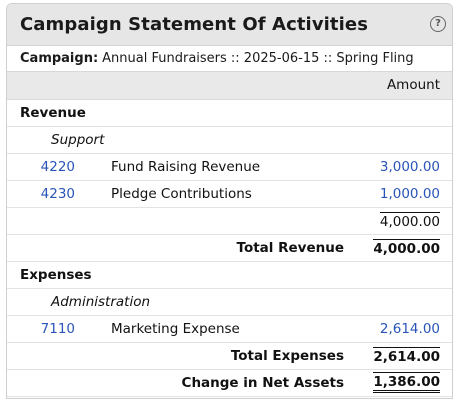 Image resolution: width=456 pixels, height=402 pixels. What do you see at coordinates (184, 248) in the screenshot?
I see `total-revenue-label: Total Revenue` at bounding box center [184, 248].